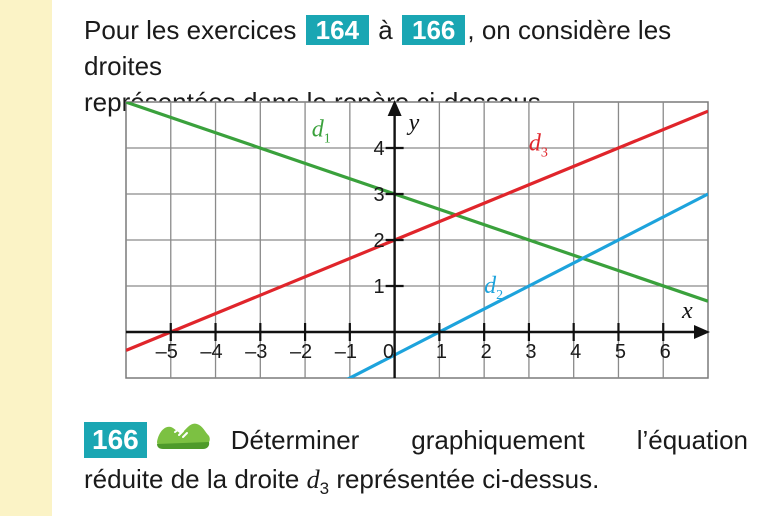 The image size is (760, 516). Describe the element at coordinates (468, 479) in the screenshot. I see `exercise-line-2-after: représentée ci-dessus.` at that location.